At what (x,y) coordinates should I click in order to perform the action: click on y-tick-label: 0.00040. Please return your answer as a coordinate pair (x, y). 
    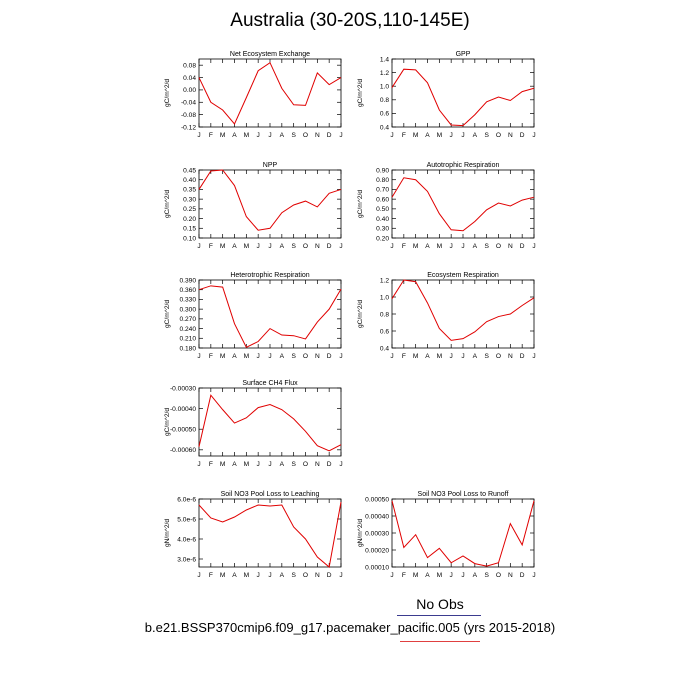
    Looking at the image, I should click on (377, 516).